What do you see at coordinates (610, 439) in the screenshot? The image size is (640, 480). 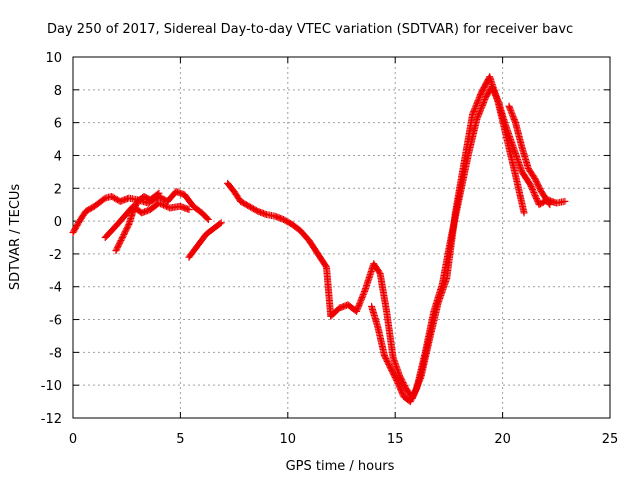 I see `x-tick-label: 25` at bounding box center [610, 439].